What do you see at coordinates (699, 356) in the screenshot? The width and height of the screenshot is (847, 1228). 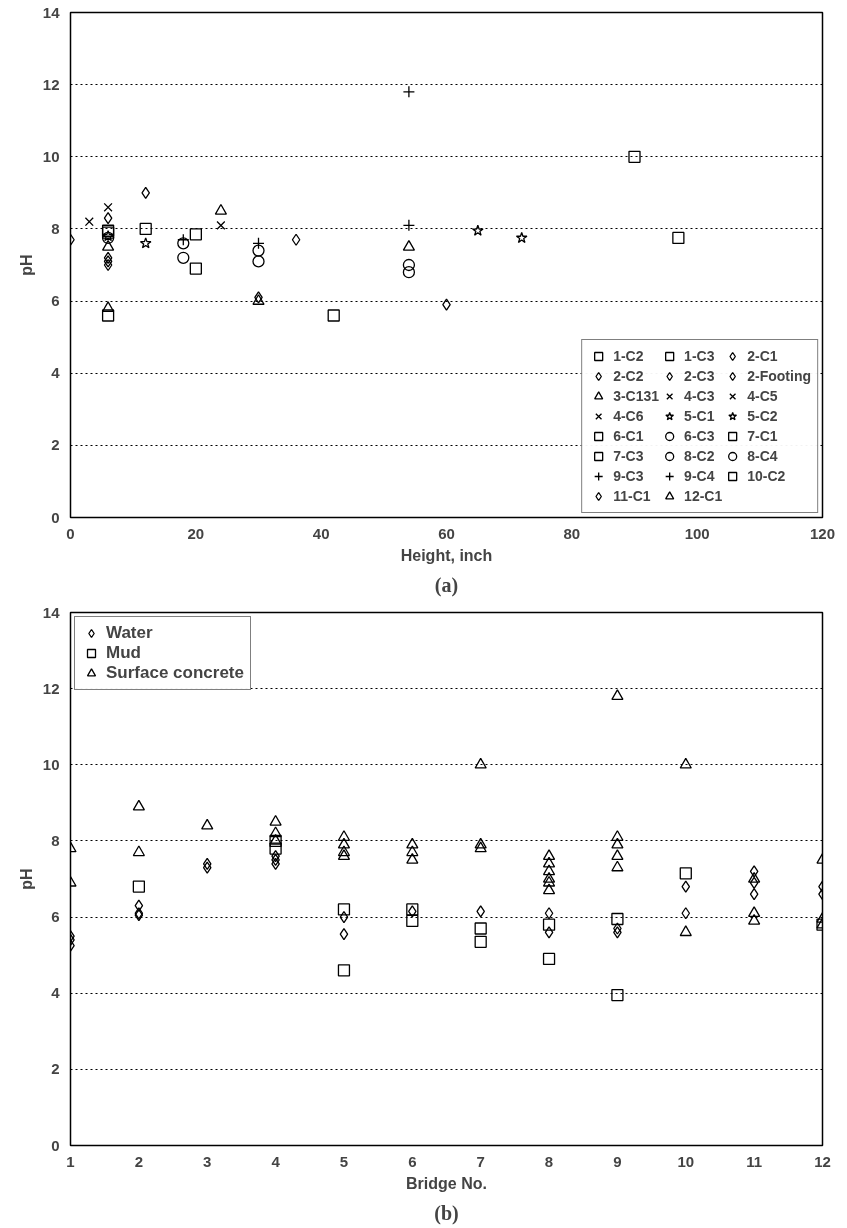 I see `legend-label: 1-C3` at bounding box center [699, 356].